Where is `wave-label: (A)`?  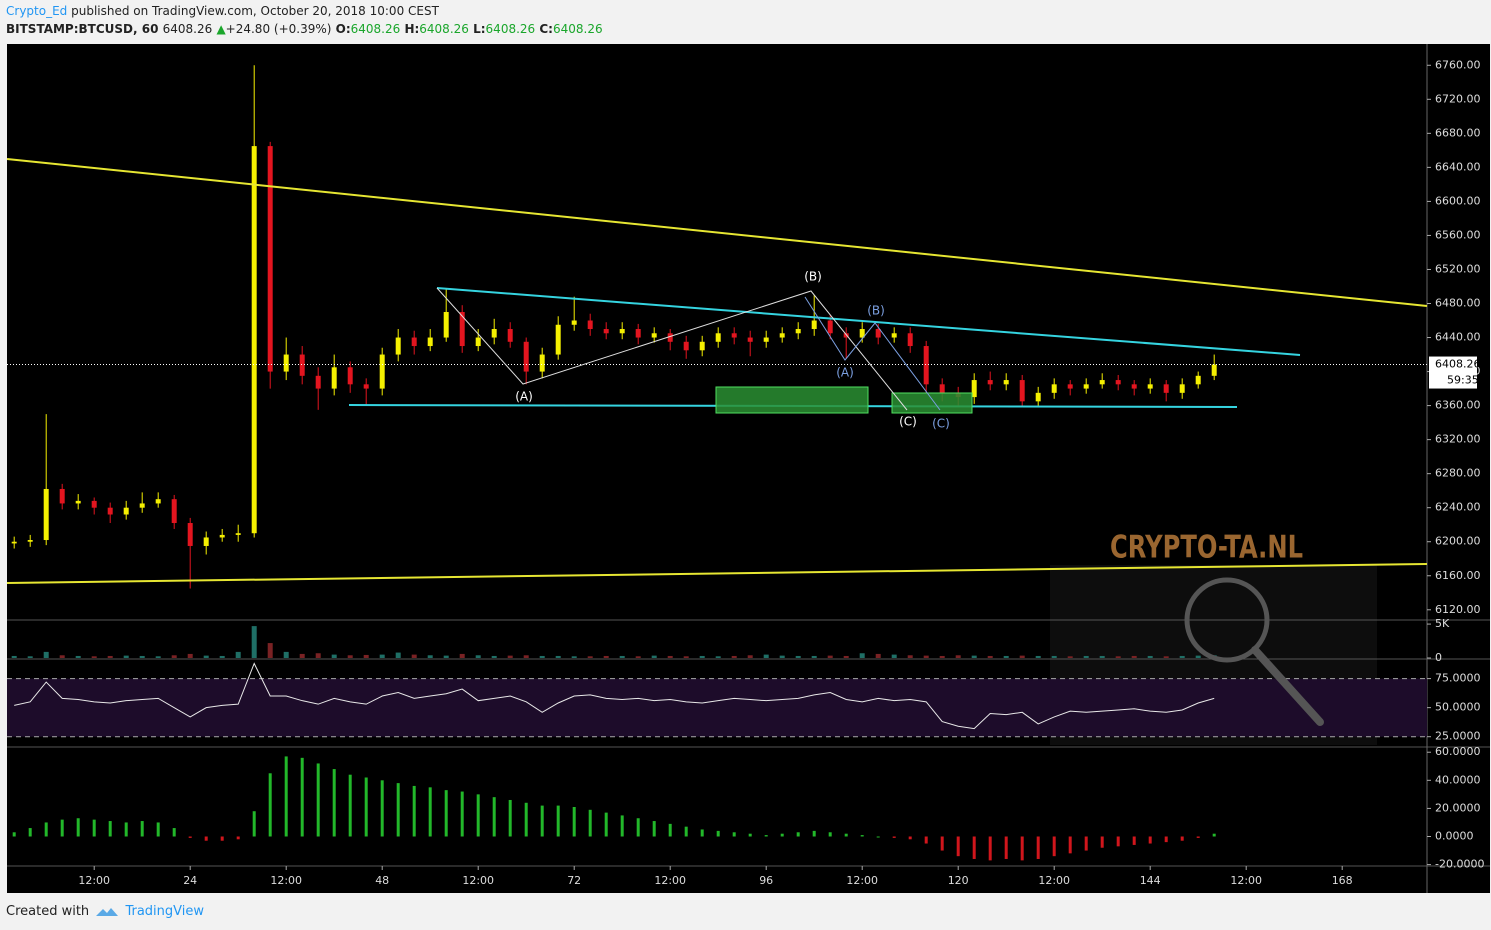
wave-label: (A) is located at coordinates (524, 397).